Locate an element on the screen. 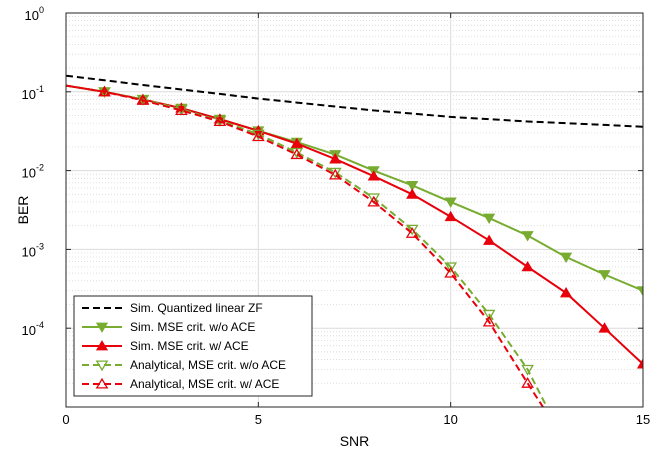 This screenshot has width=652, height=454. legend-entry: Sim. MSE crit. w/o ACE is located at coordinates (168, 327).